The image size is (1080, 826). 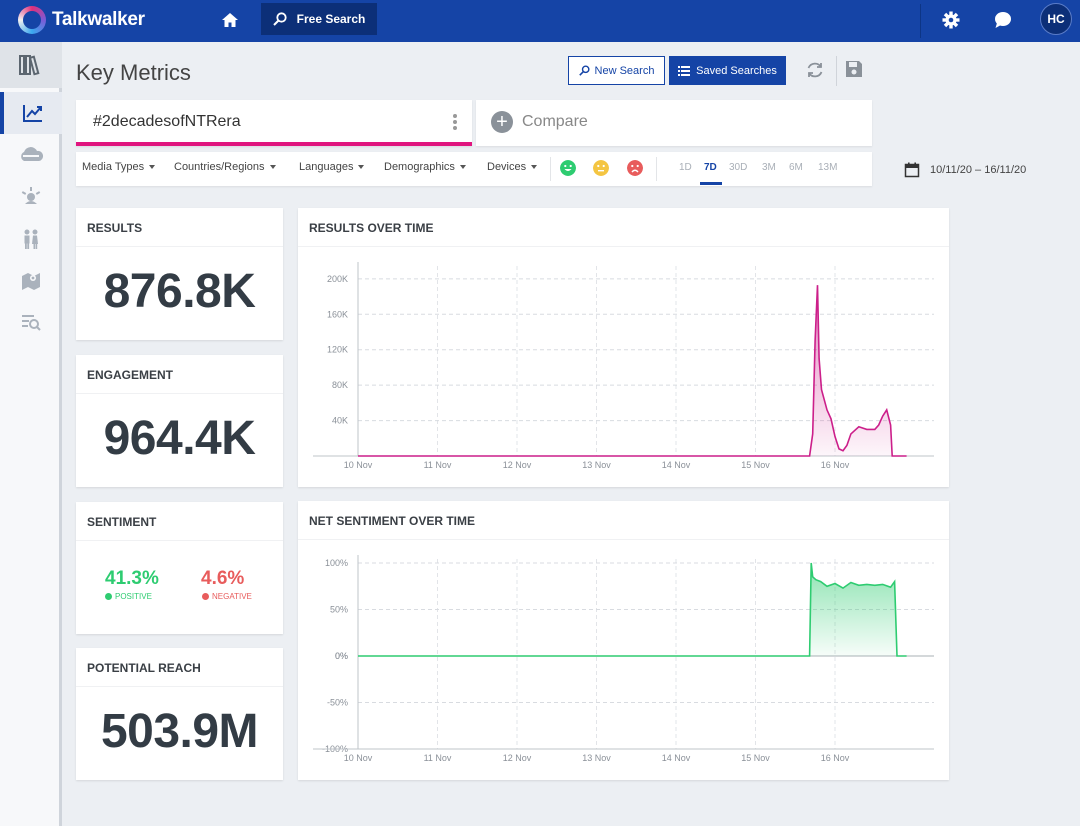 What do you see at coordinates (738, 167) in the screenshot?
I see `range-30d: 30D` at bounding box center [738, 167].